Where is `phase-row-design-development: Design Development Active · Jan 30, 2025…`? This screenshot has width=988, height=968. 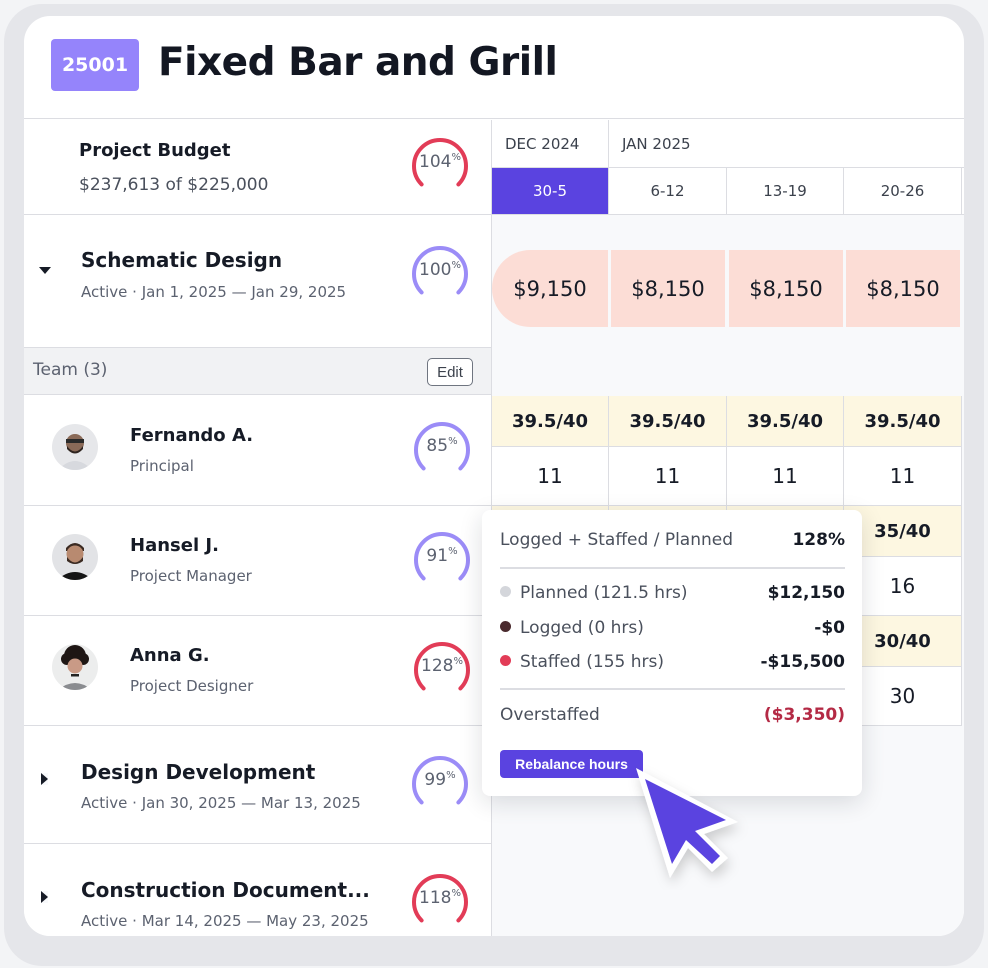
phase-row-design-development: Design Development Active · Jan 30, 2025… is located at coordinates (257, 785).